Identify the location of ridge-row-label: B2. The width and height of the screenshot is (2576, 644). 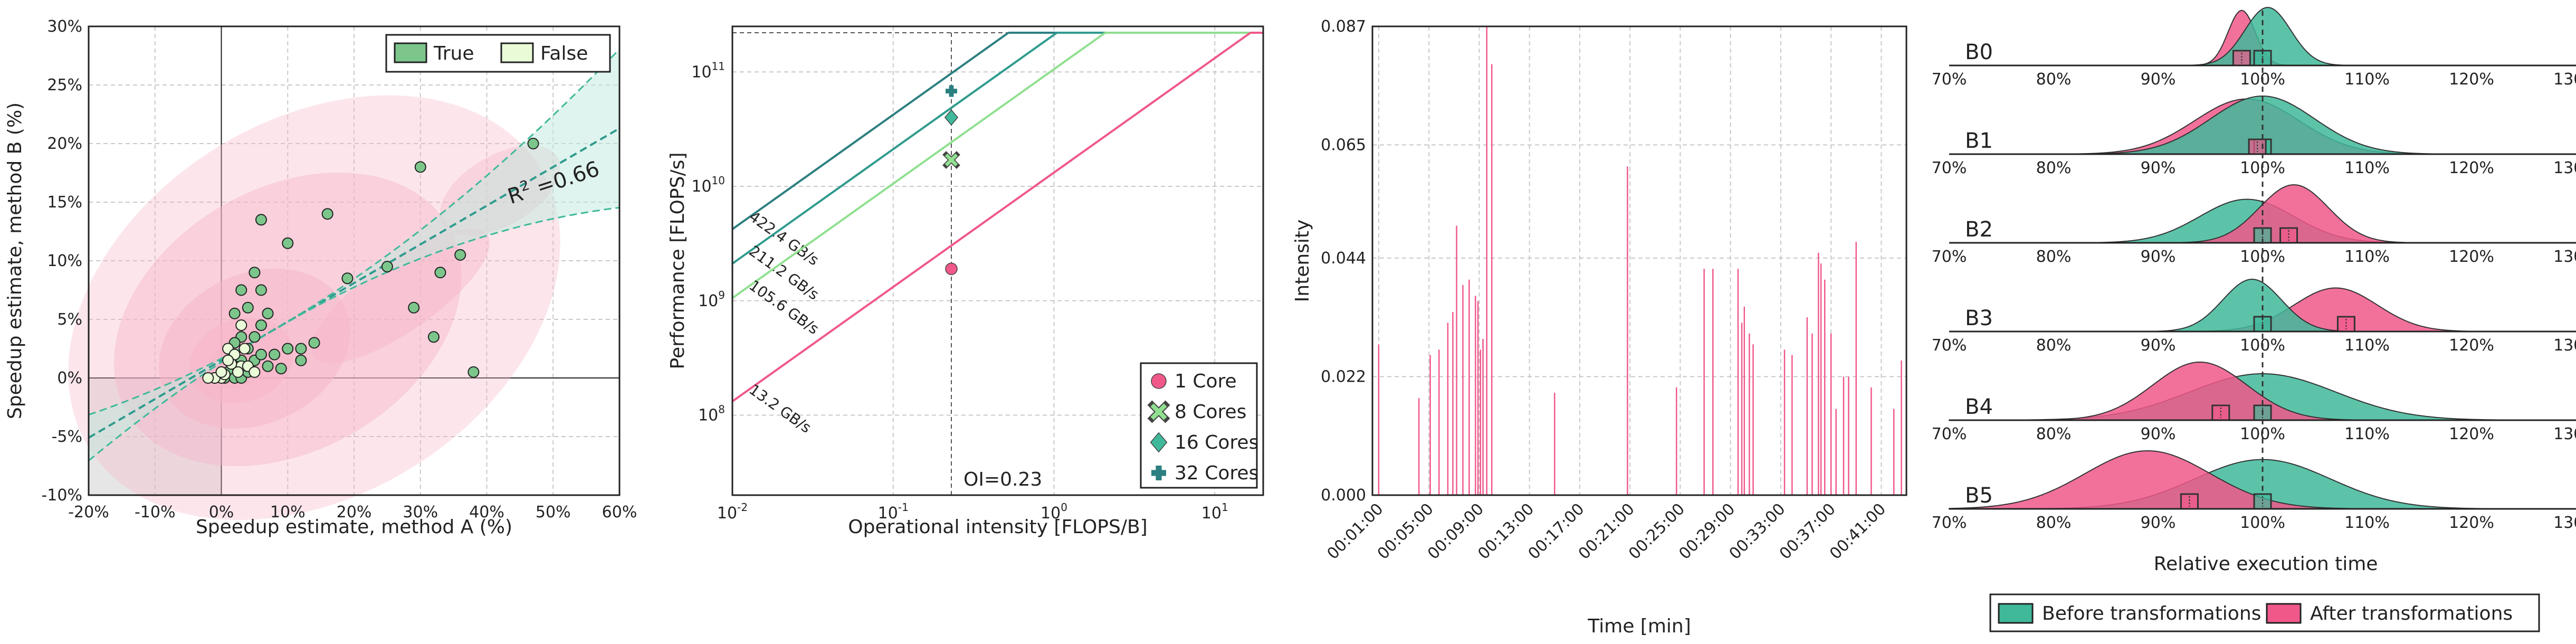
(1979, 229).